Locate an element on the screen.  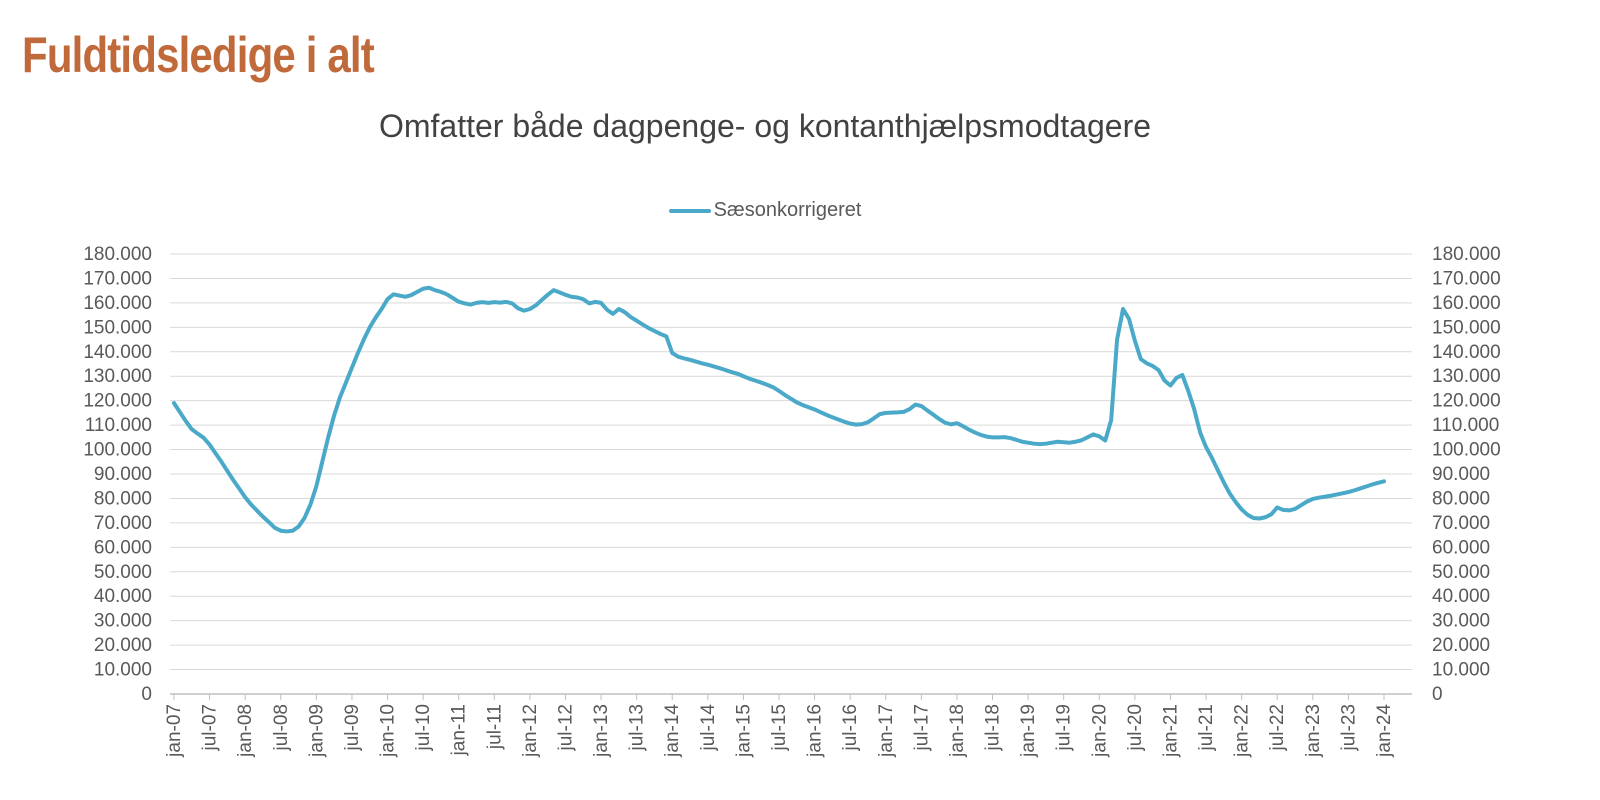
svg-text: jul-15 is located at coordinates (779, 727).